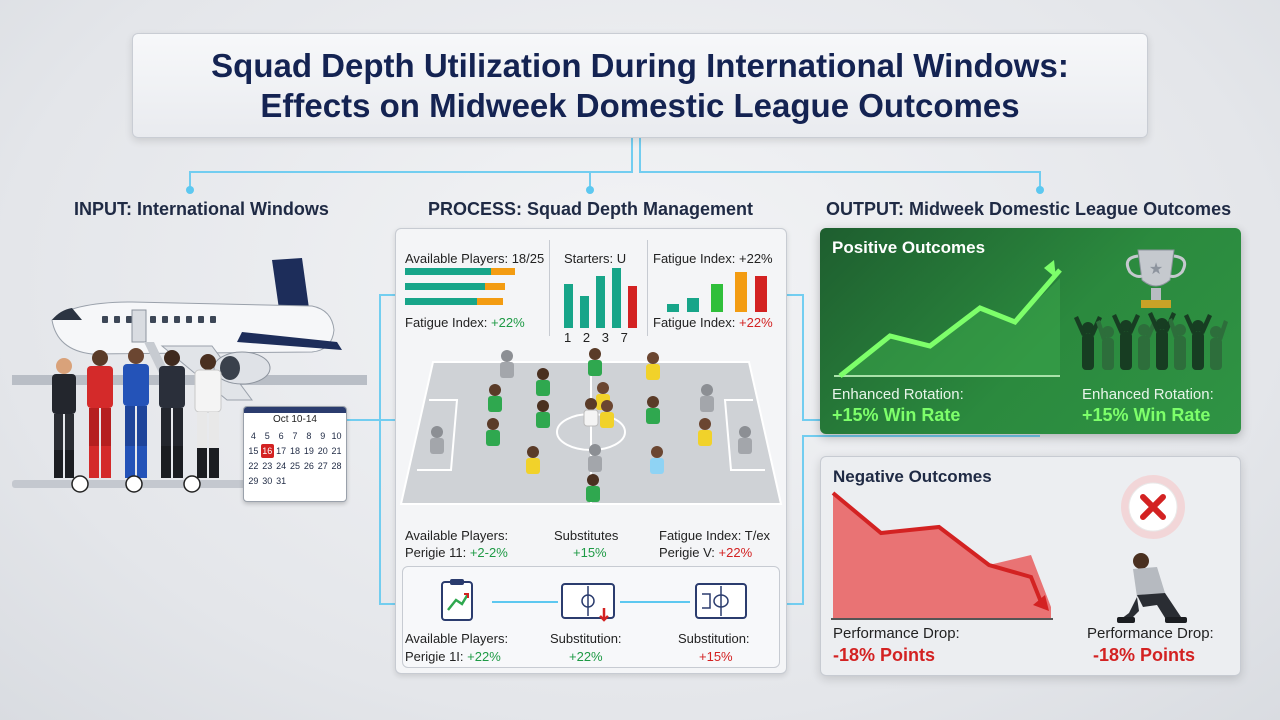 The width and height of the screenshot is (1280, 720). Describe the element at coordinates (586, 535) in the screenshot. I see `mid-subs: Substitutes` at that location.